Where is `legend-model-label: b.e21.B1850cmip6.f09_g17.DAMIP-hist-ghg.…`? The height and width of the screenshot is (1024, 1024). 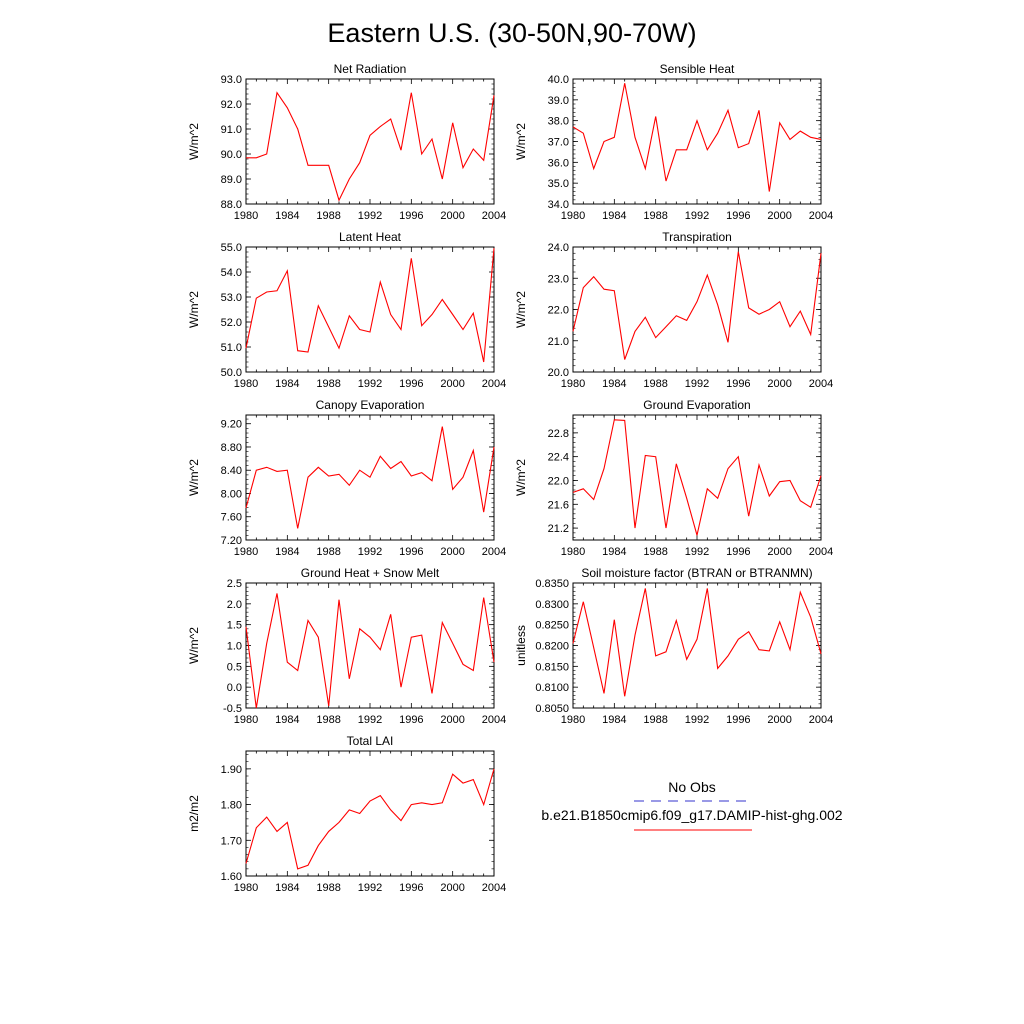 legend-model-label: b.e21.B1850cmip6.f09_g17.DAMIP-hist-ghg.… is located at coordinates (691, 815).